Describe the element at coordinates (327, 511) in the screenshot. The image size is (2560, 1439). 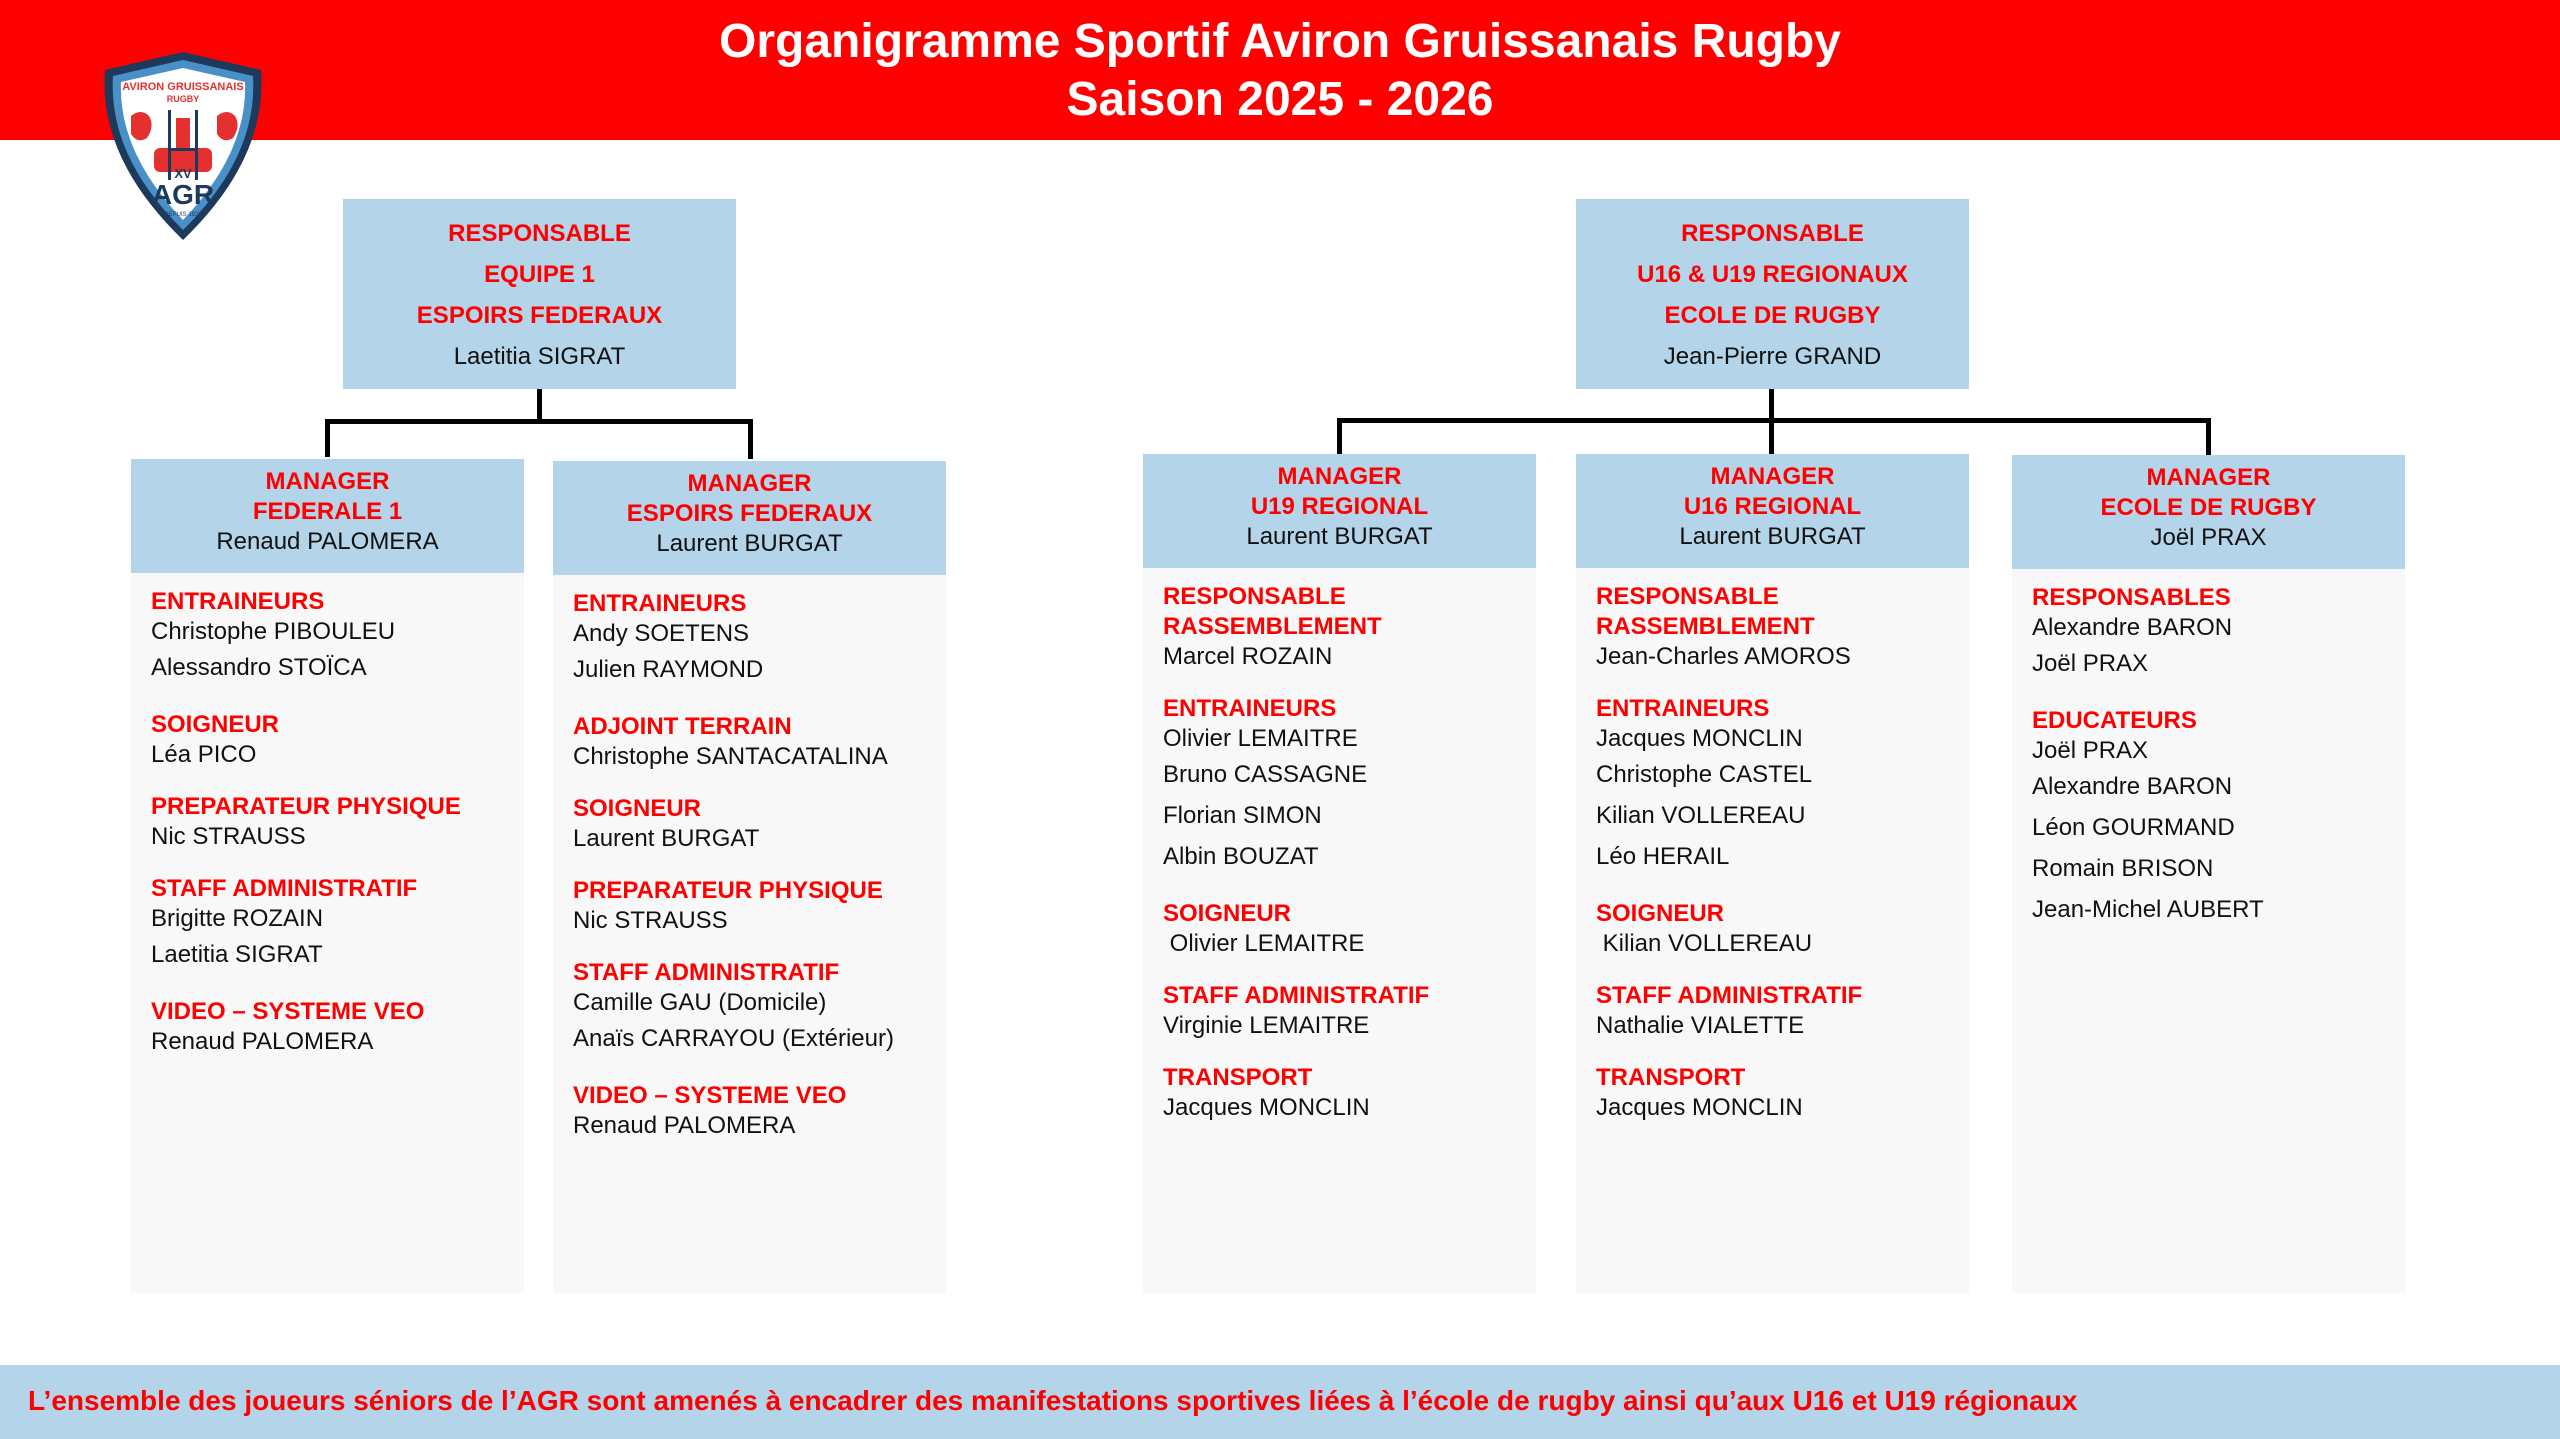
I see `manager-role: FEDERALE 1` at that location.